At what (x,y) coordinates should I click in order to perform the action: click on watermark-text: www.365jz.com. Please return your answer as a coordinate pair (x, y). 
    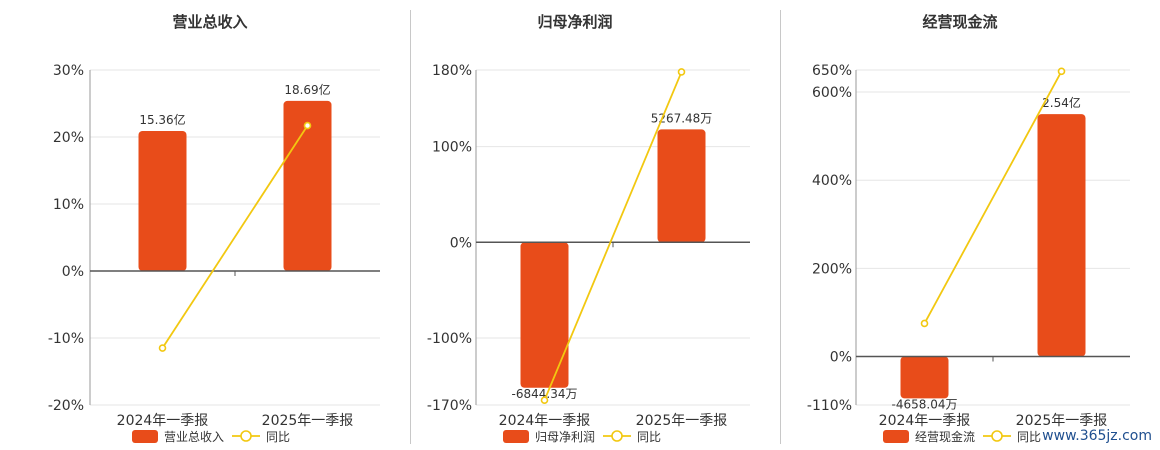
    Looking at the image, I should click on (1097, 436).